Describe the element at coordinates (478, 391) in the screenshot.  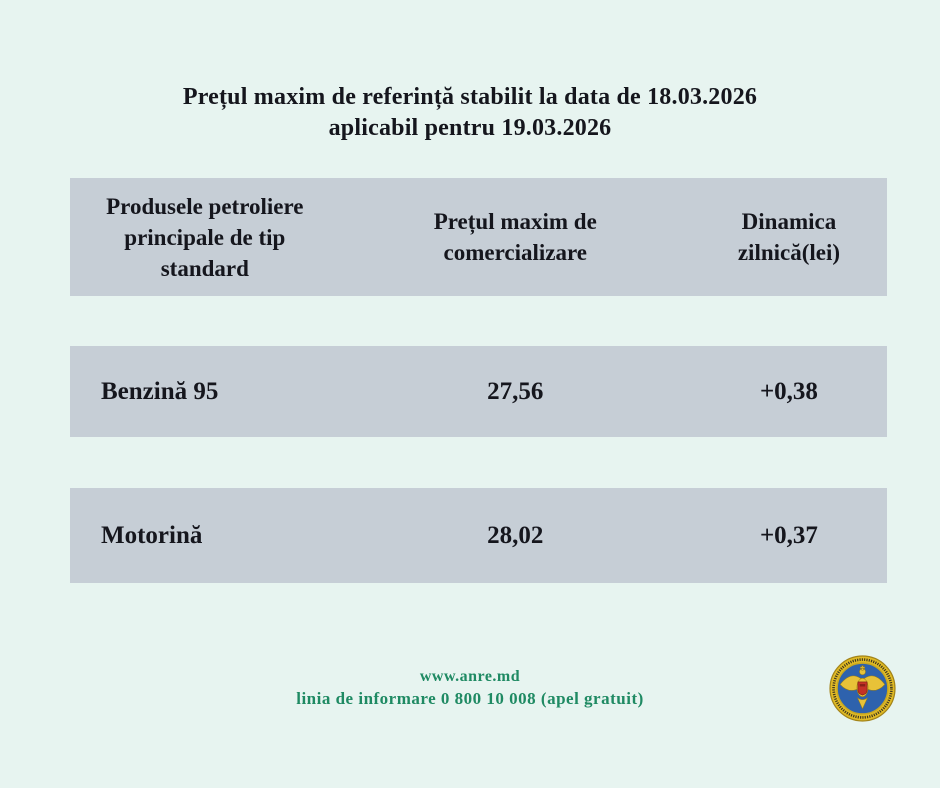
I see `table-row: Benzină 95 27,56 +0,38` at that location.